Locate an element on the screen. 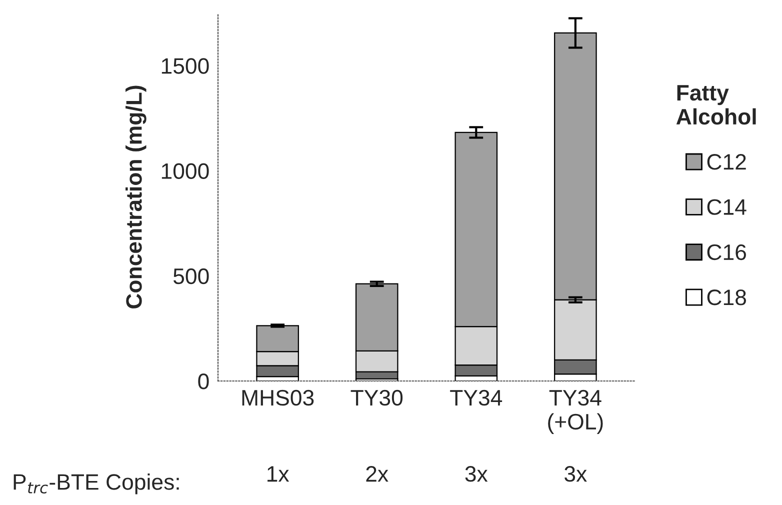 This screenshot has height=505, width=782. legend-title: Fatty Alcohol is located at coordinates (716, 105).